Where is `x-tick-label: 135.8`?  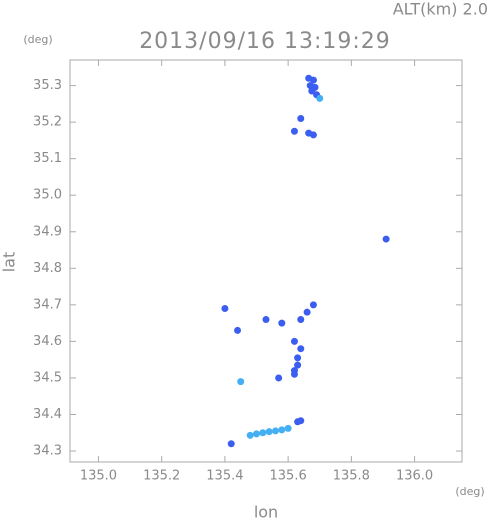 x-tick-label: 135.8 is located at coordinates (351, 476).